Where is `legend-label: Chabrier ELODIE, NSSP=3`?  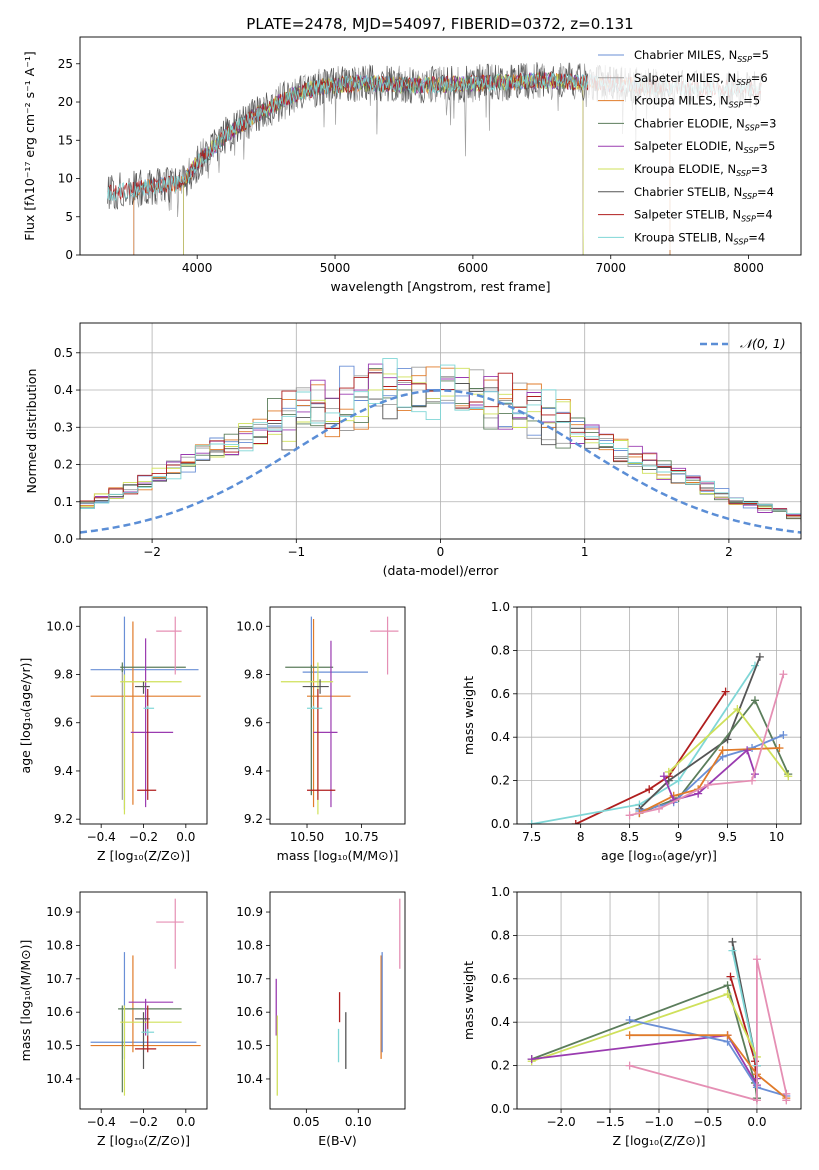 legend-label: Chabrier ELODIE, NSSP=3 is located at coordinates (705, 124).